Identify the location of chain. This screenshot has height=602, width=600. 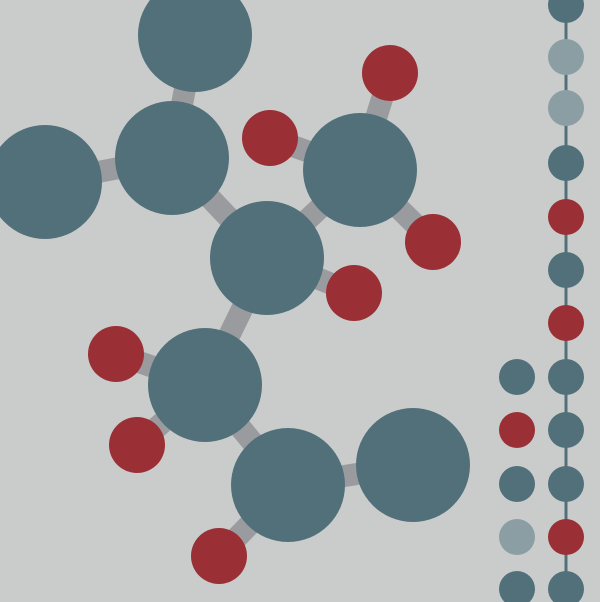
(541, 301).